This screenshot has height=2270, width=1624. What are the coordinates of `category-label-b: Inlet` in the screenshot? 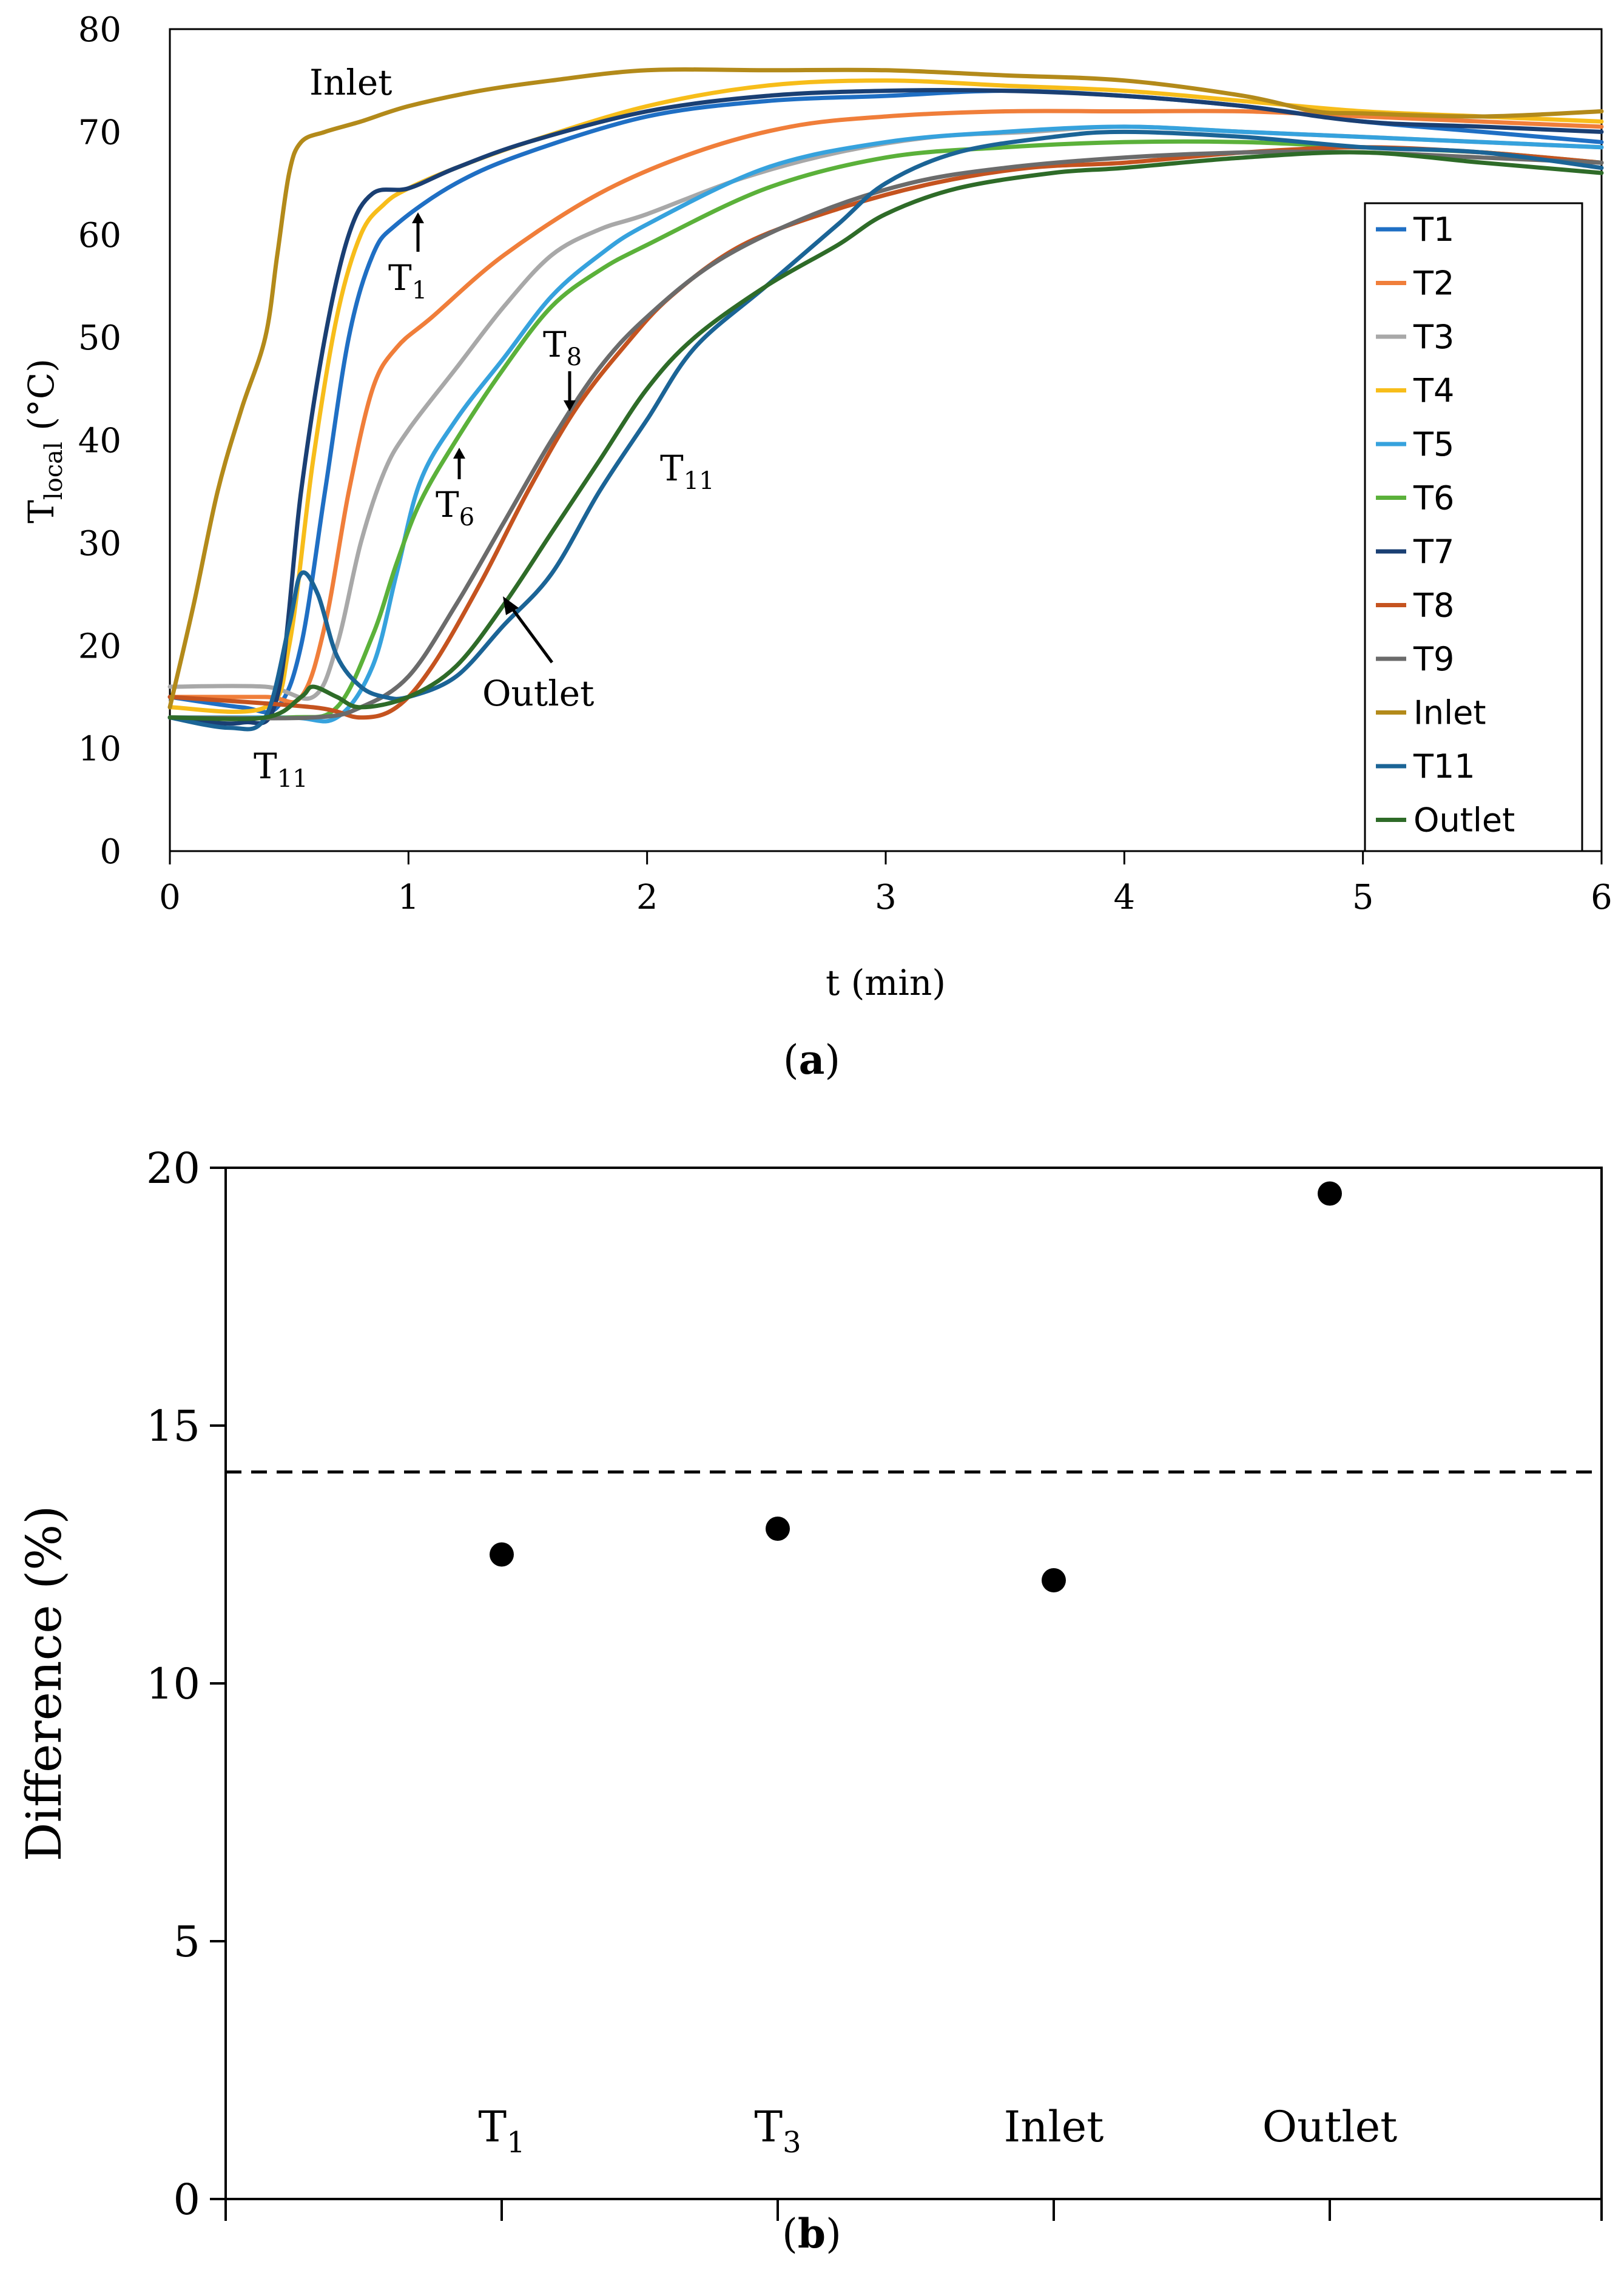 It's located at (1054, 2127).